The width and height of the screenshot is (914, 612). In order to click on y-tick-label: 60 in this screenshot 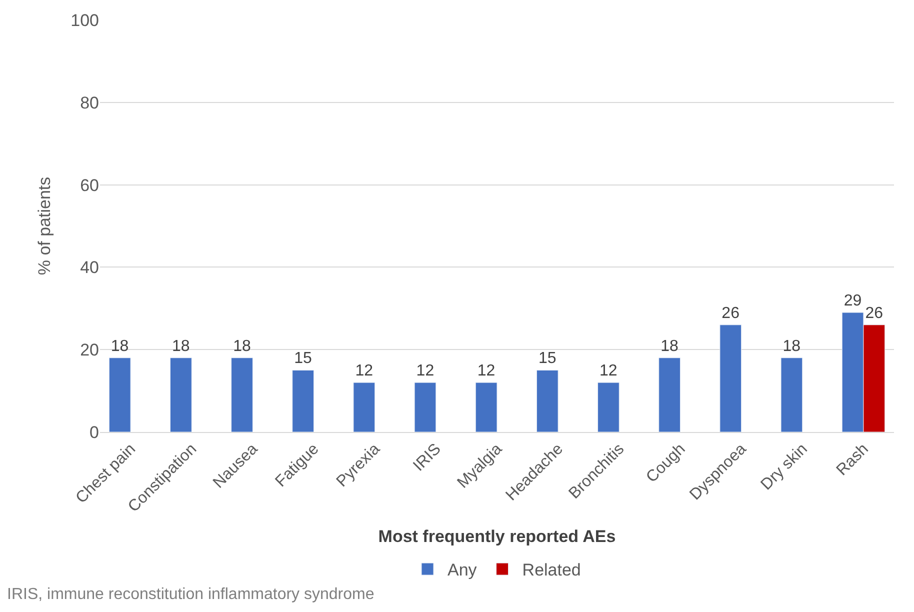, I will do `click(89, 185)`.